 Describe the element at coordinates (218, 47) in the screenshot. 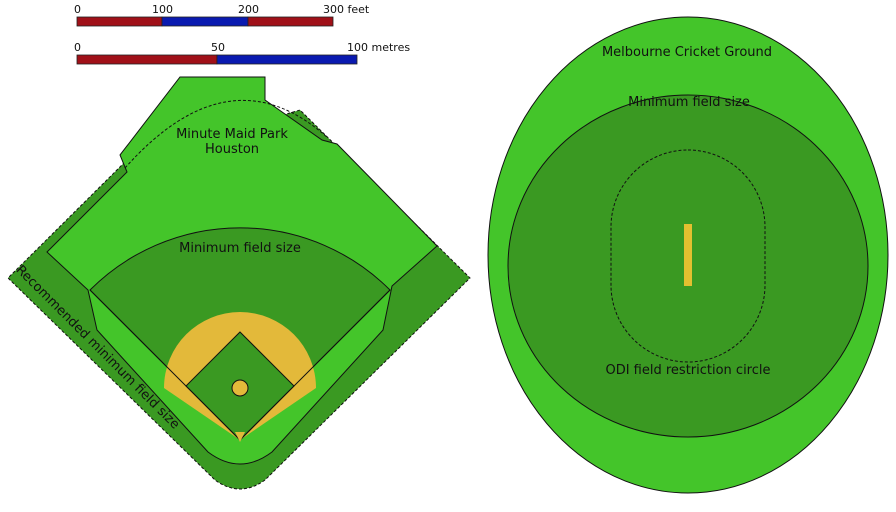

I see `scale-label: 50` at that location.